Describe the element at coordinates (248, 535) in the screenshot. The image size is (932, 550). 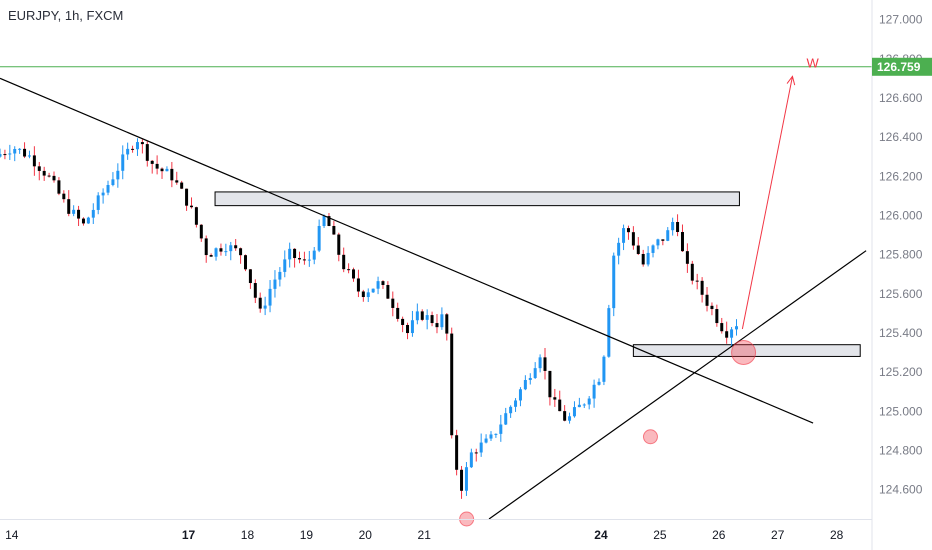
I see `x-tick-label: 18` at that location.